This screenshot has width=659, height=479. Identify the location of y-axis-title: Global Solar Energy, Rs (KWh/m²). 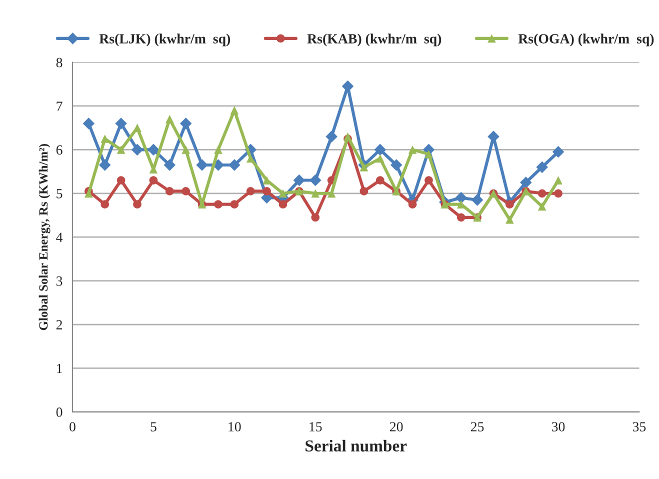
(44, 237).